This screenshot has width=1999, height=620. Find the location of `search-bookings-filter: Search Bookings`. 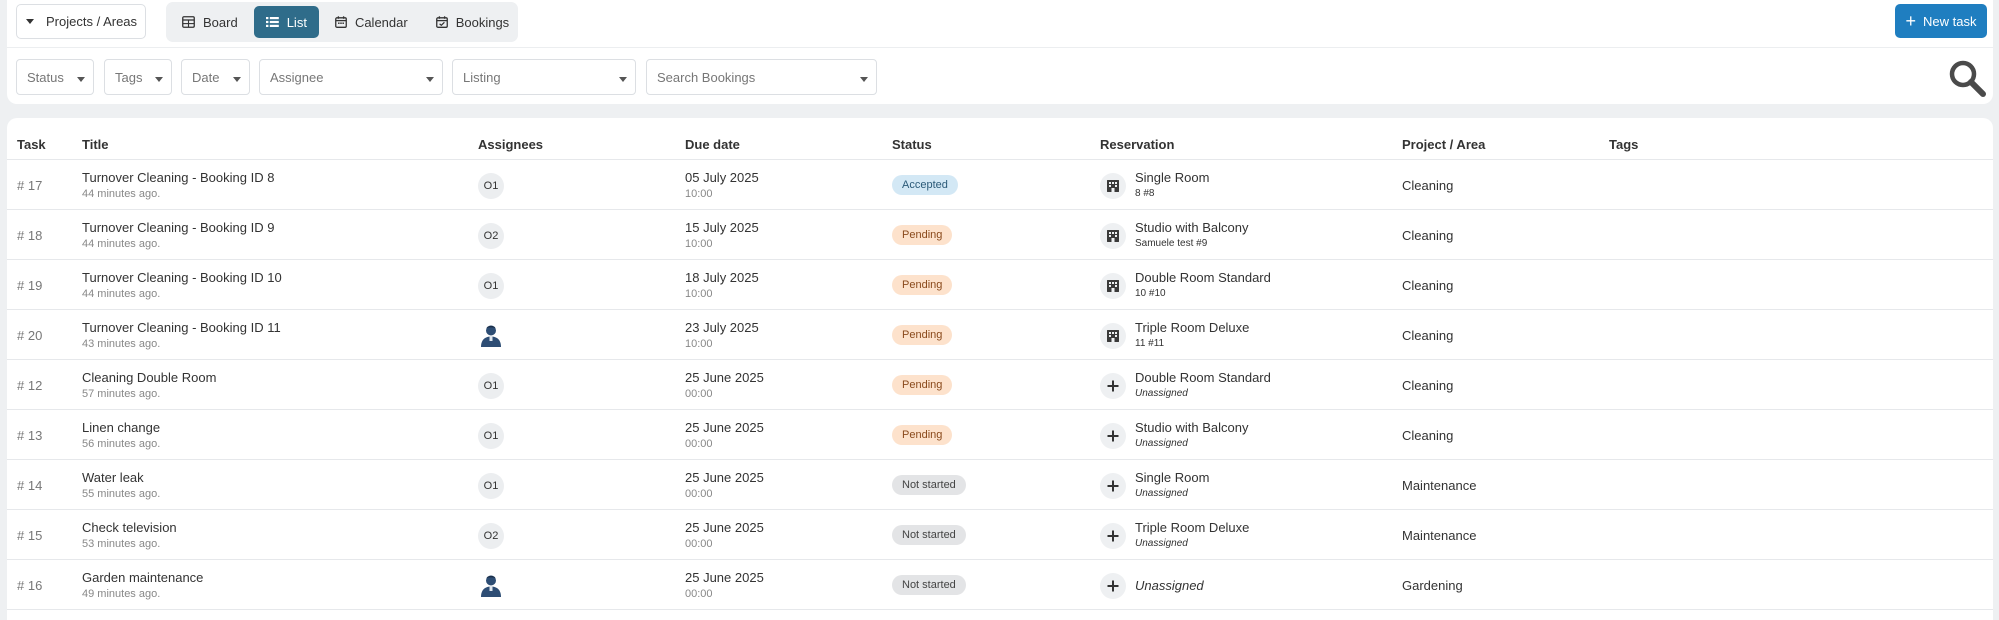

search-bookings-filter: Search Bookings is located at coordinates (761, 77).